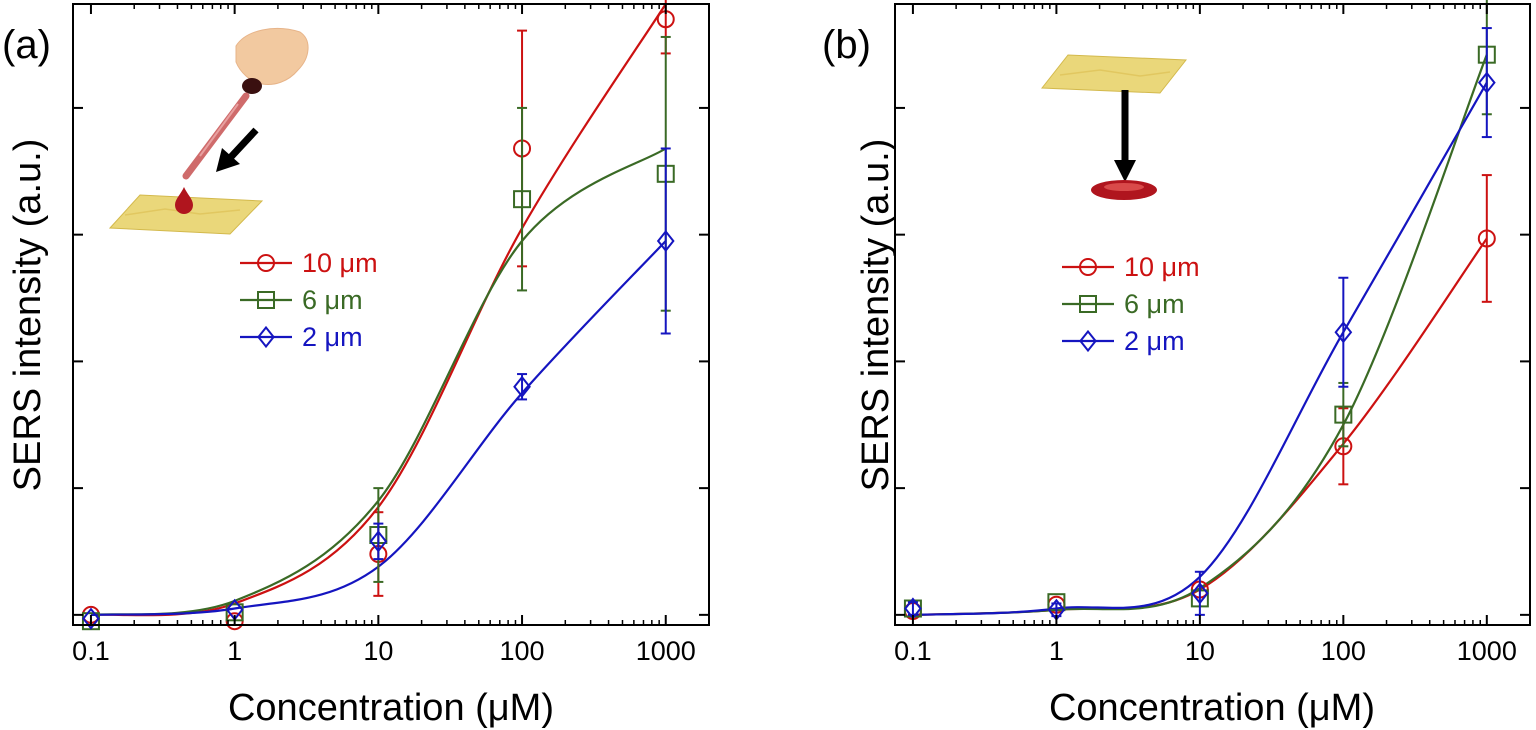 This screenshot has height=730, width=1536. What do you see at coordinates (846, 45) in the screenshot?
I see `panel-label: (b)` at bounding box center [846, 45].